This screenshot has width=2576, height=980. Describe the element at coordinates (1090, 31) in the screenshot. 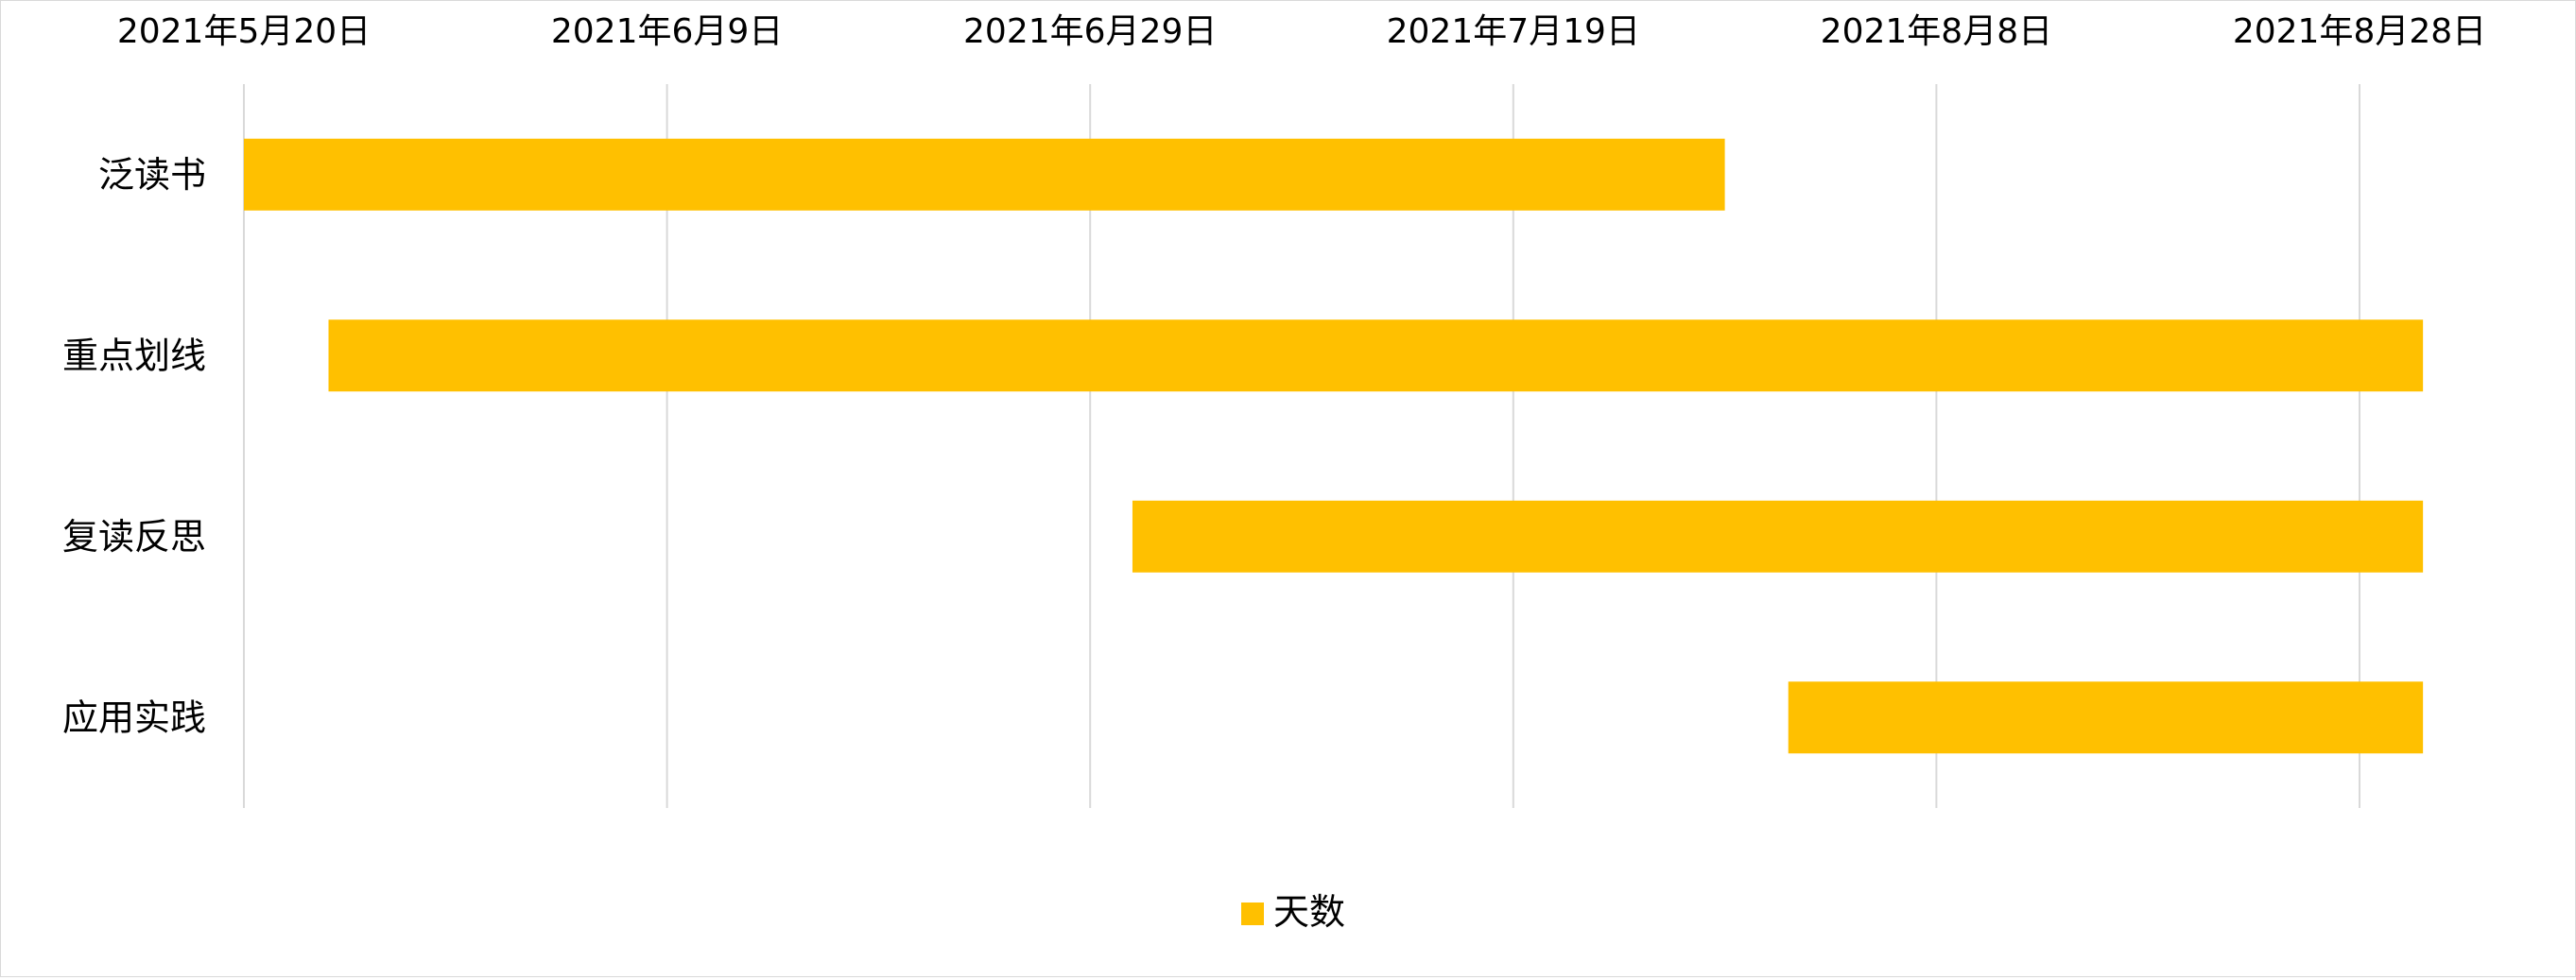

I see `x-tick-label: 2021年6月29日` at that location.